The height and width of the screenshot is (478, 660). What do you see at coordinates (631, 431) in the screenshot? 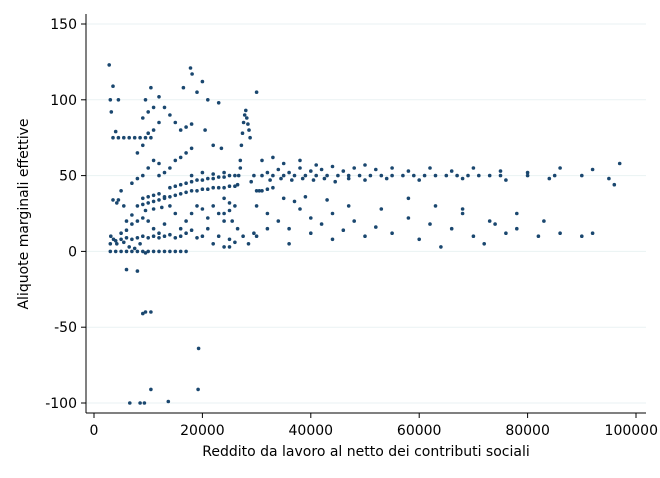
I see `x-tick-label: 100000` at bounding box center [631, 431].